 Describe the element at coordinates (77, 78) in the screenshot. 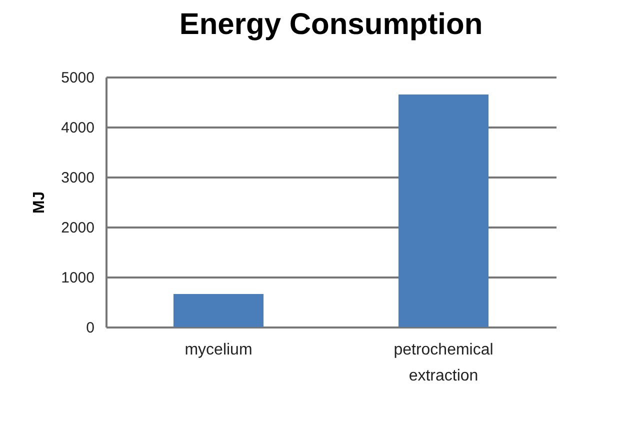

I see `y-tick-label: 5000` at that location.